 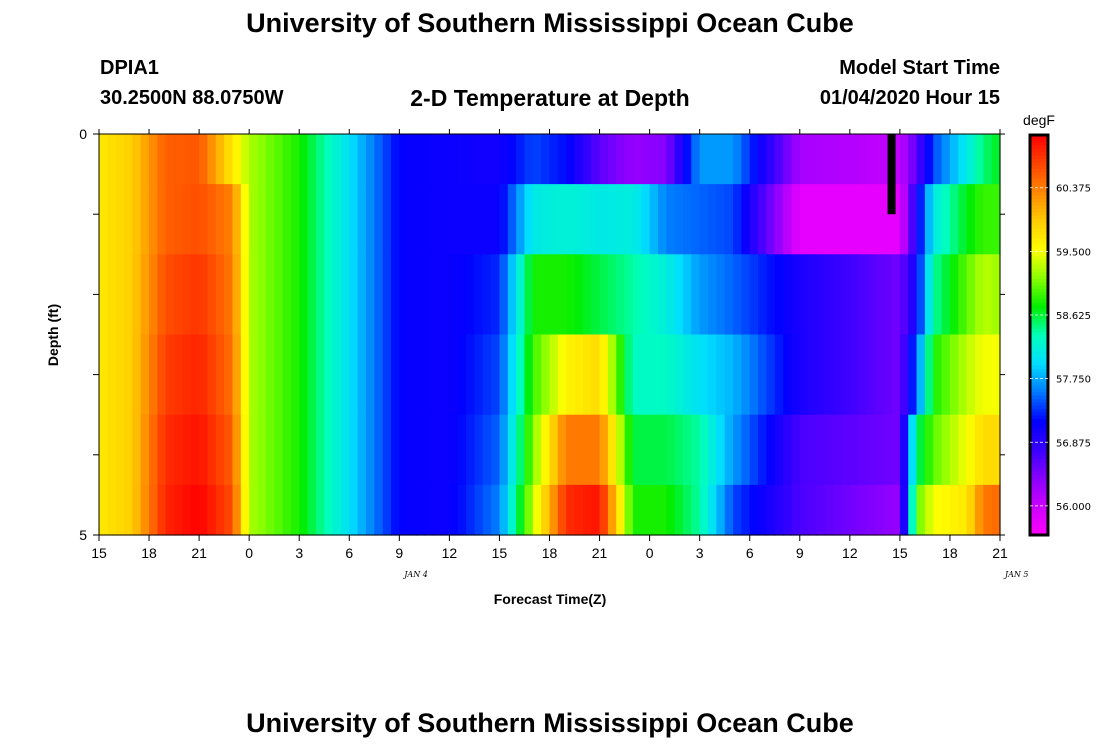 I want to click on x-axis-label: Forecast Time(Z), so click(x=550, y=599).